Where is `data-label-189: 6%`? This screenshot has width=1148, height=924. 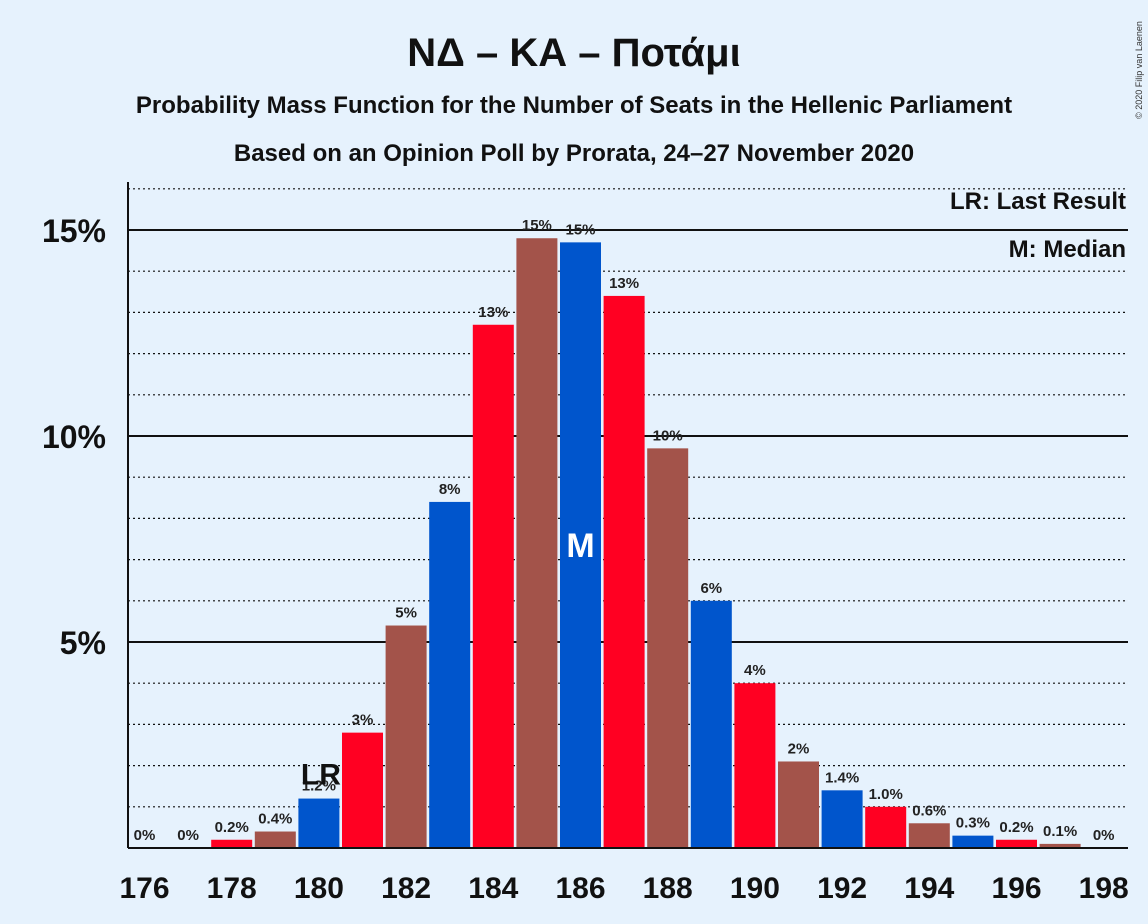
data-label-189: 6% is located at coordinates (711, 588).